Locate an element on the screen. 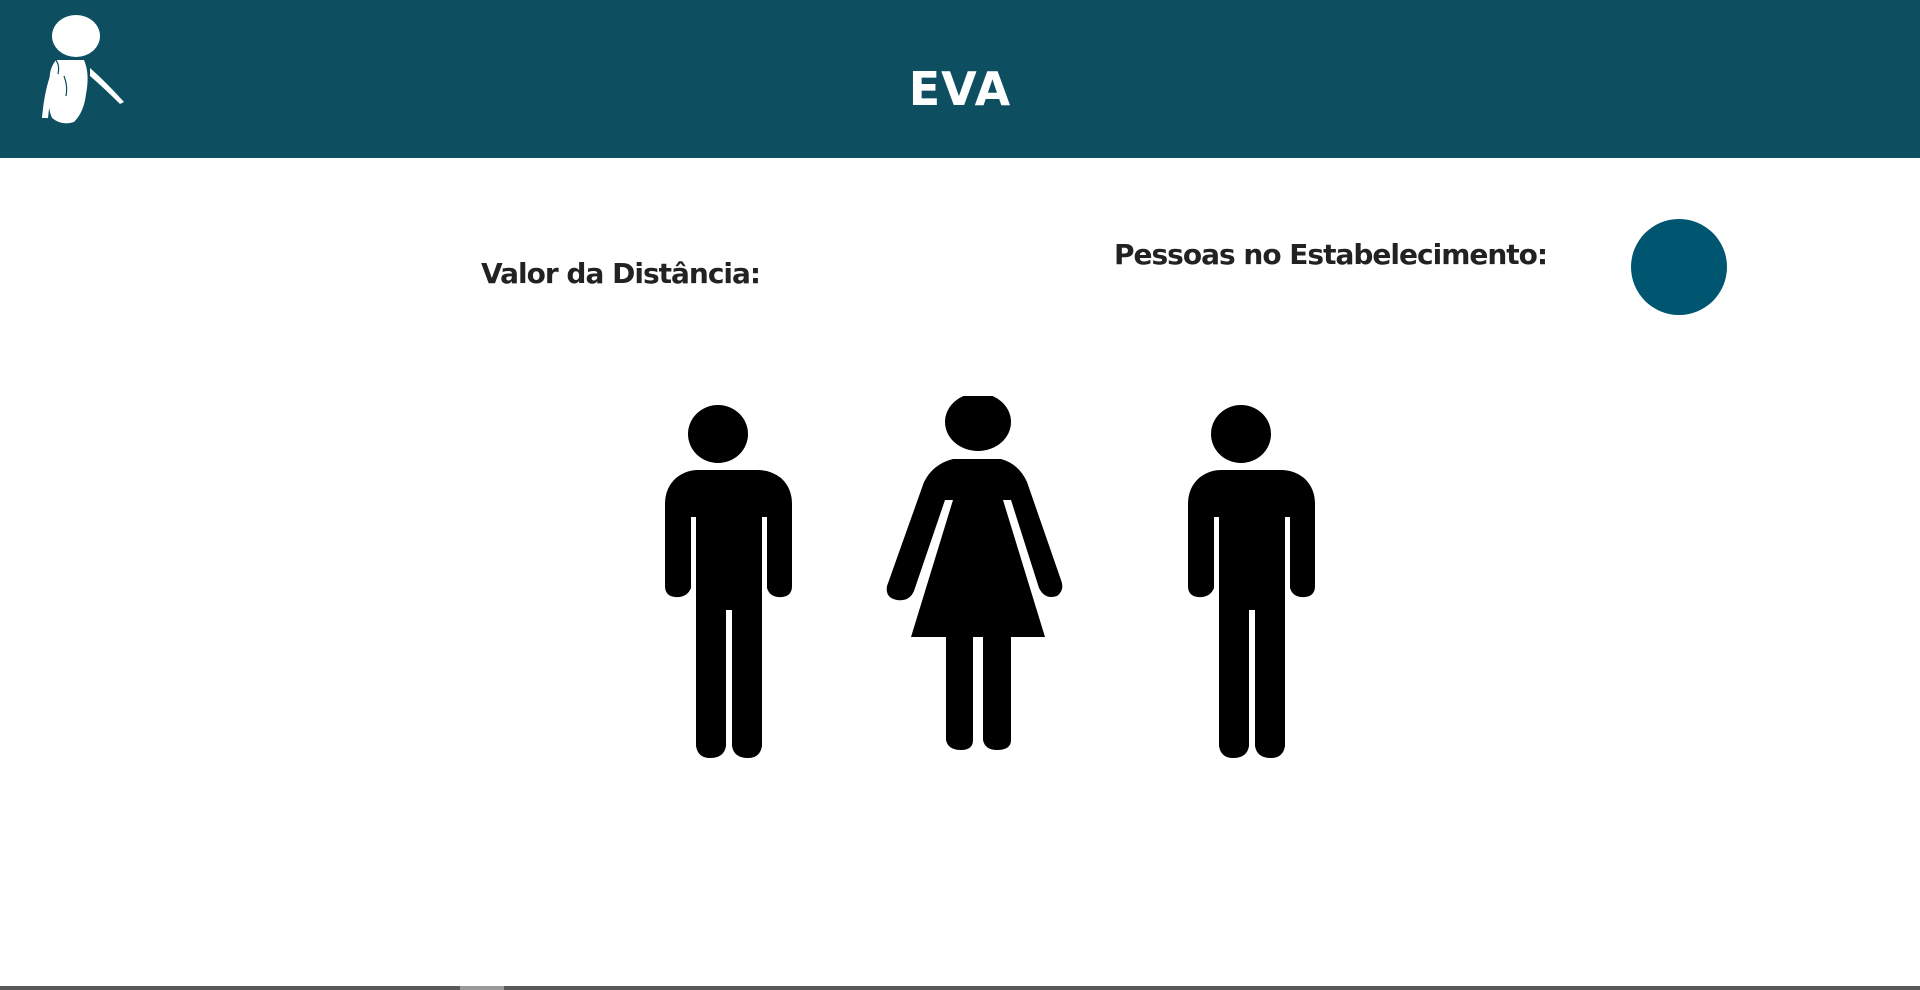 The image size is (1920, 990). distance-value-label: Valor da Distância: is located at coordinates (621, 273).